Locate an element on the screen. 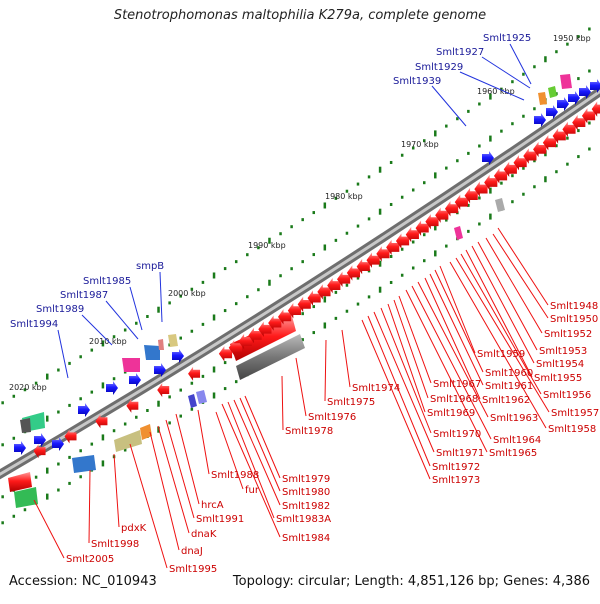 The image size is (600, 604). gene-label-inner: Smlt1950 is located at coordinates (574, 319).